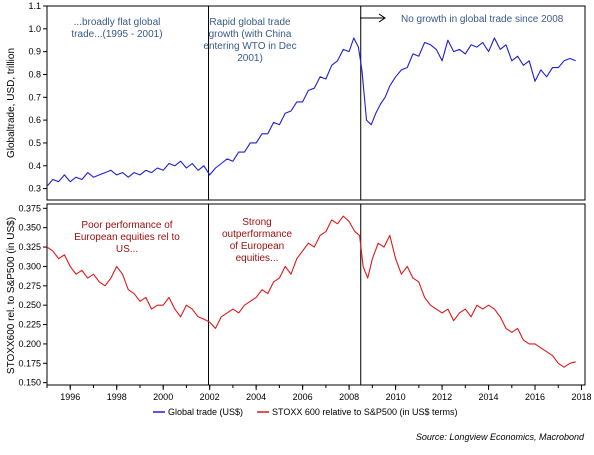 The width and height of the screenshot is (594, 455). What do you see at coordinates (11, 295) in the screenshot?
I see `y-axis-label: STOXX600 rel. to S&P500 (in US$)` at bounding box center [11, 295].